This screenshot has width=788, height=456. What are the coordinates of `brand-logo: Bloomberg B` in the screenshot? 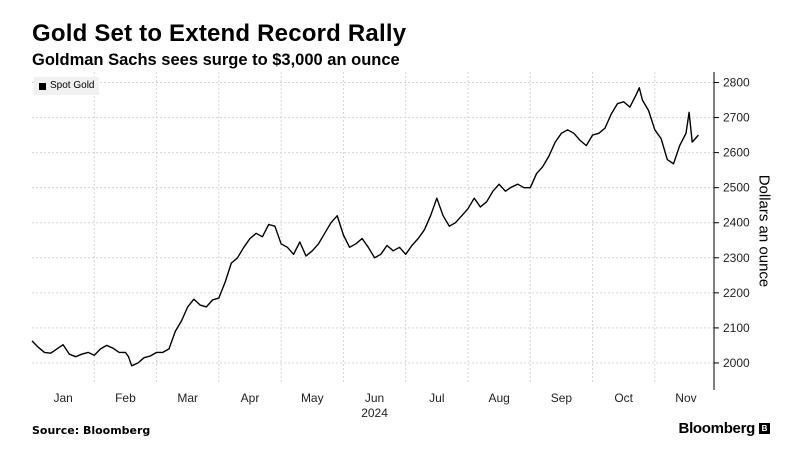 It's located at (724, 428).